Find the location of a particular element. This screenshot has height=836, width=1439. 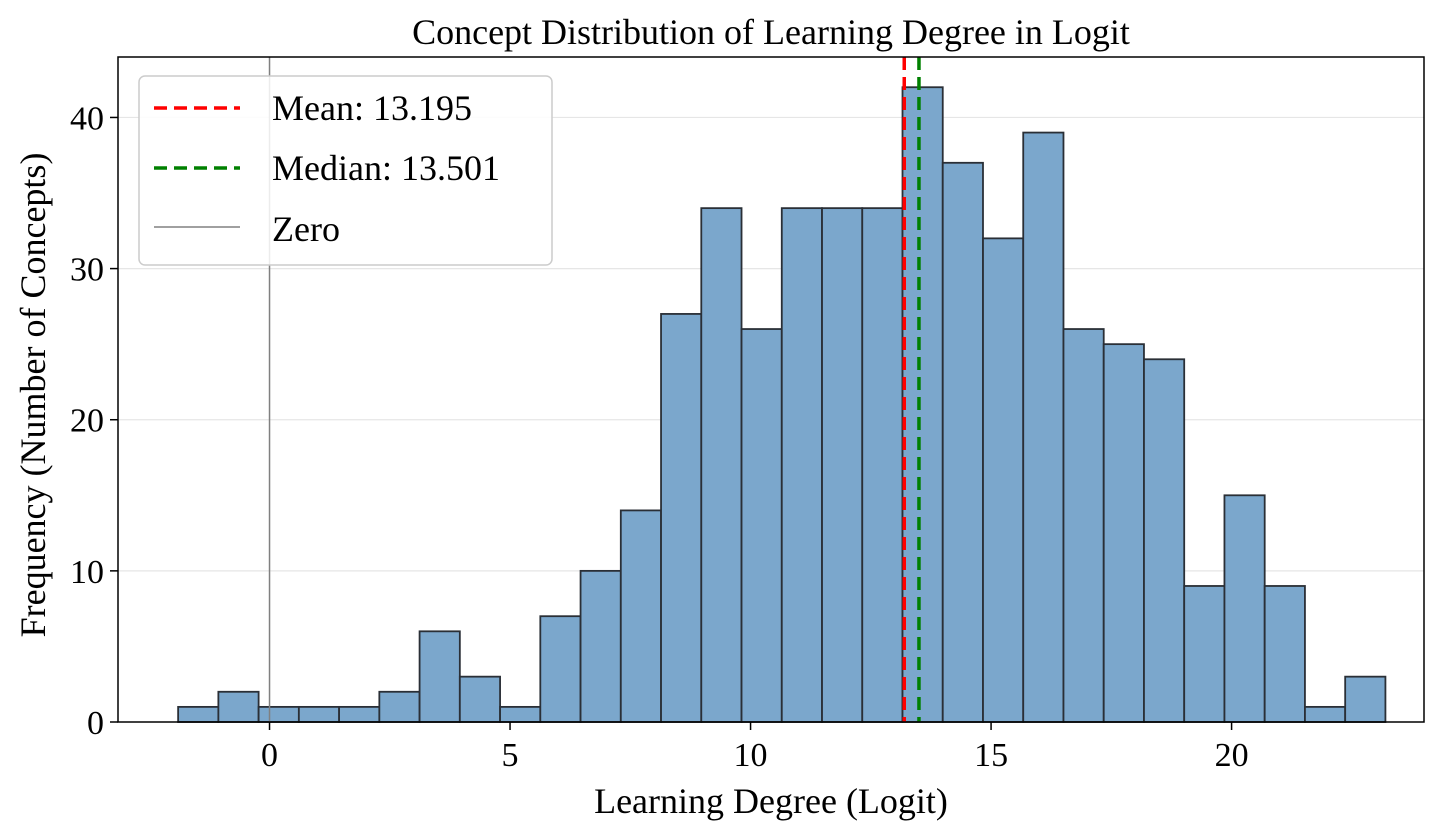

y-tick-label: 20 is located at coordinates (87, 421).